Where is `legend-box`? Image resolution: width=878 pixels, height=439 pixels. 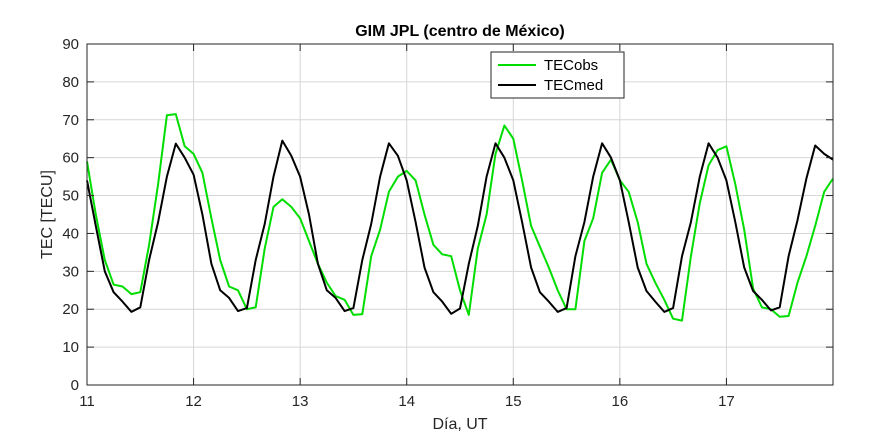
legend-box is located at coordinates (557, 75).